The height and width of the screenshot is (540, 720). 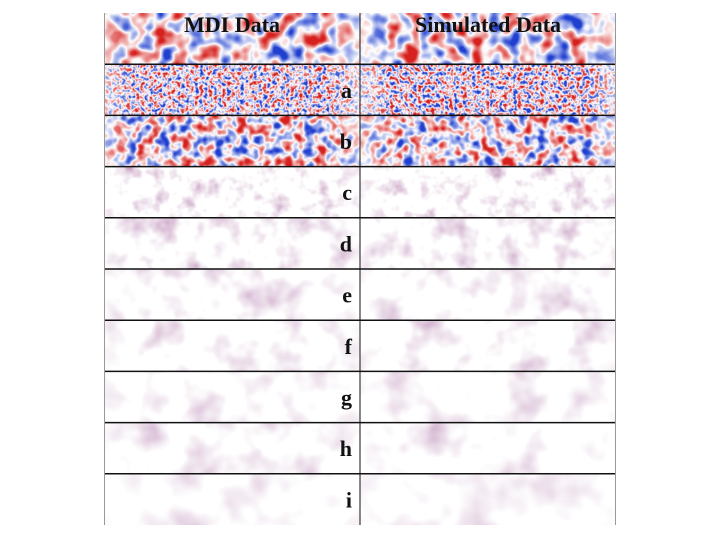 I want to click on panel-sim-e, so click(x=488, y=295).